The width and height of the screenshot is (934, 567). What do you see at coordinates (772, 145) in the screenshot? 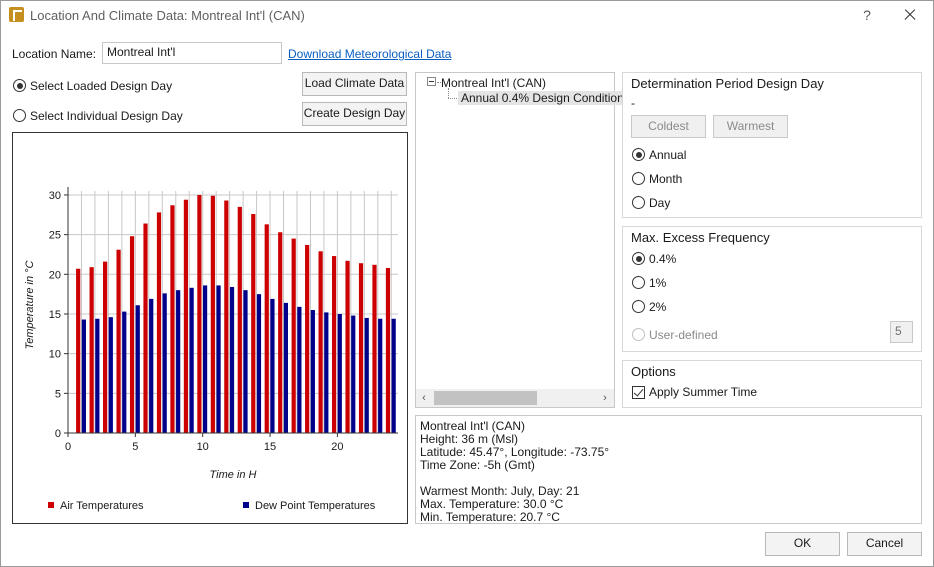
I see `determination-period-group` at bounding box center [772, 145].